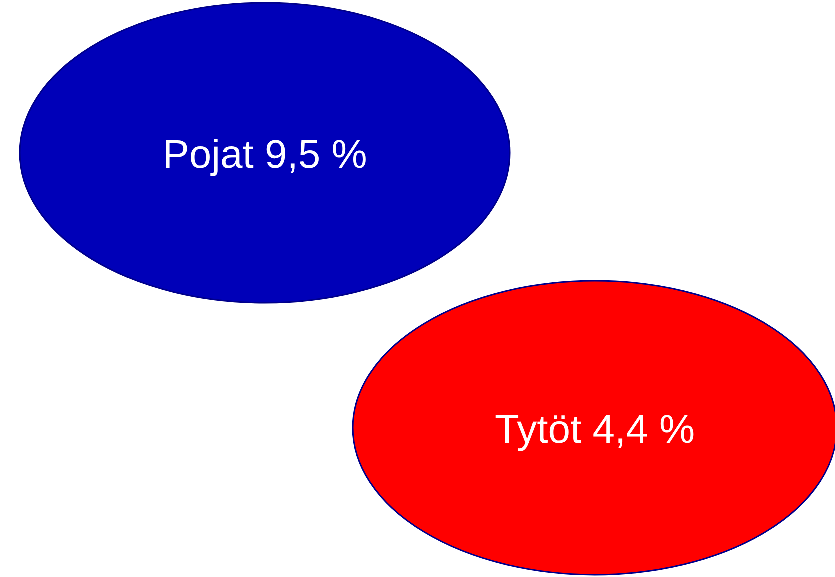 The height and width of the screenshot is (577, 835). I want to click on category-label: Pojat, so click(208, 155).